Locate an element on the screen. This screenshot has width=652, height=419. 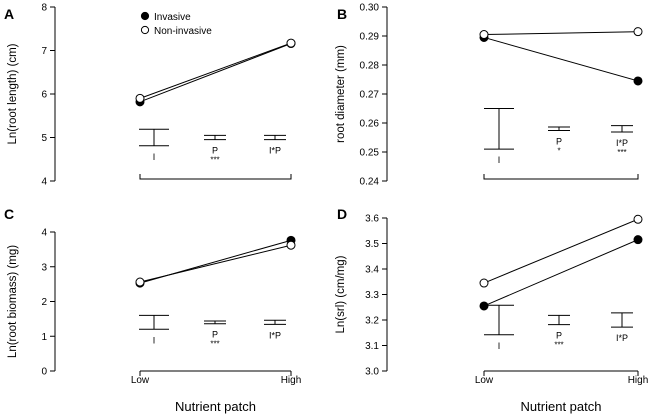
y-tick-label: 7 is located at coordinates (44, 51).